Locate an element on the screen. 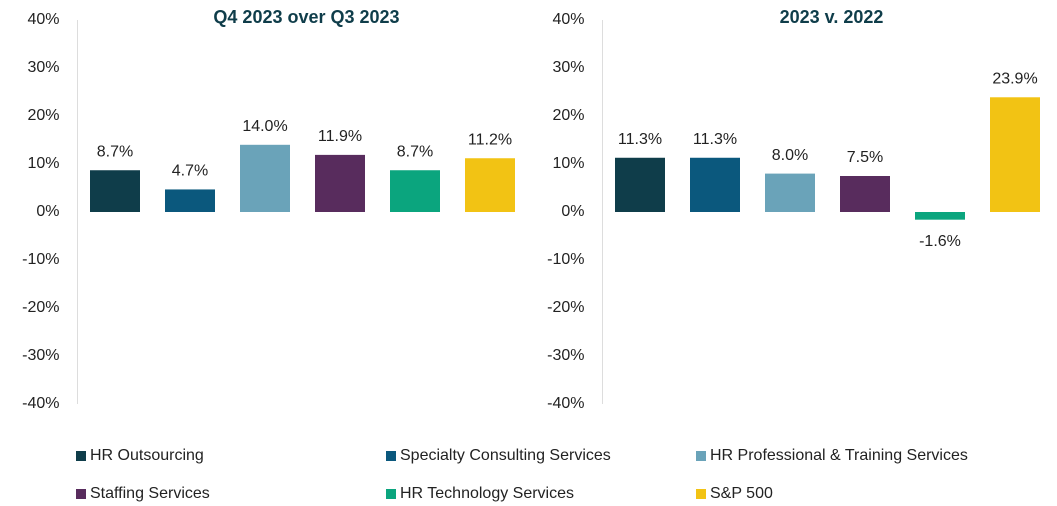 This screenshot has height=506, width=1057. data-label: 8.0% is located at coordinates (790, 155).